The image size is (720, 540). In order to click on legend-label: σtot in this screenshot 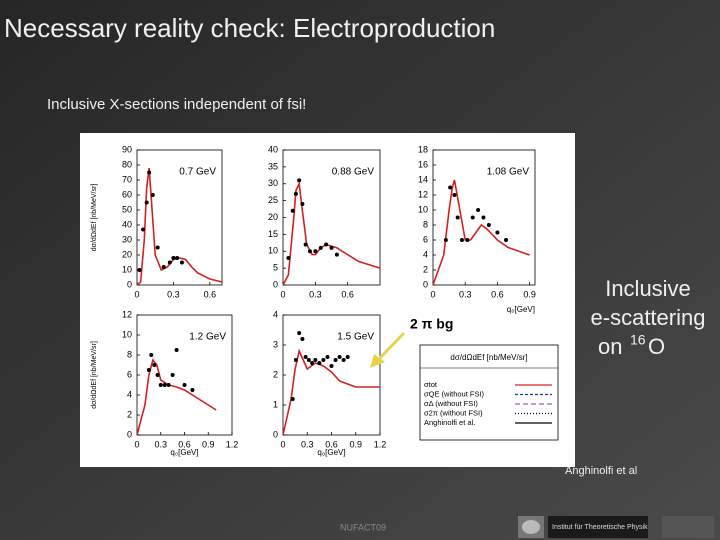, I will do `click(431, 384)`.